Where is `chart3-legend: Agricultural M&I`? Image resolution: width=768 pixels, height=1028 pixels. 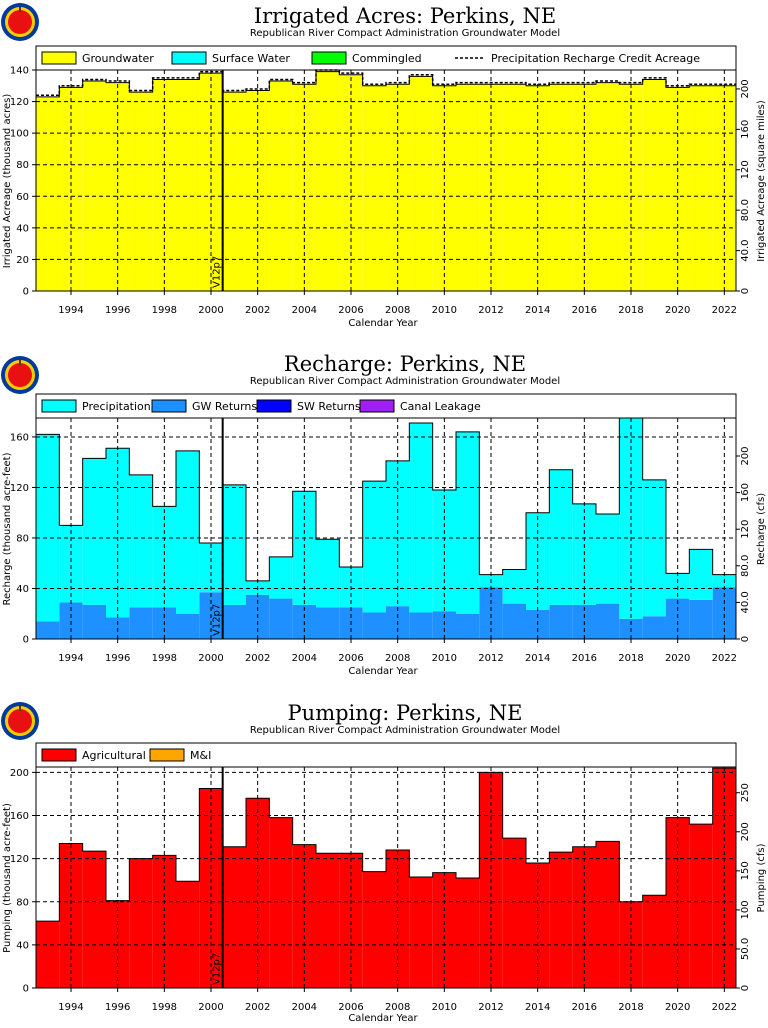
chart3-legend: Agricultural M&I is located at coordinates (386, 755).